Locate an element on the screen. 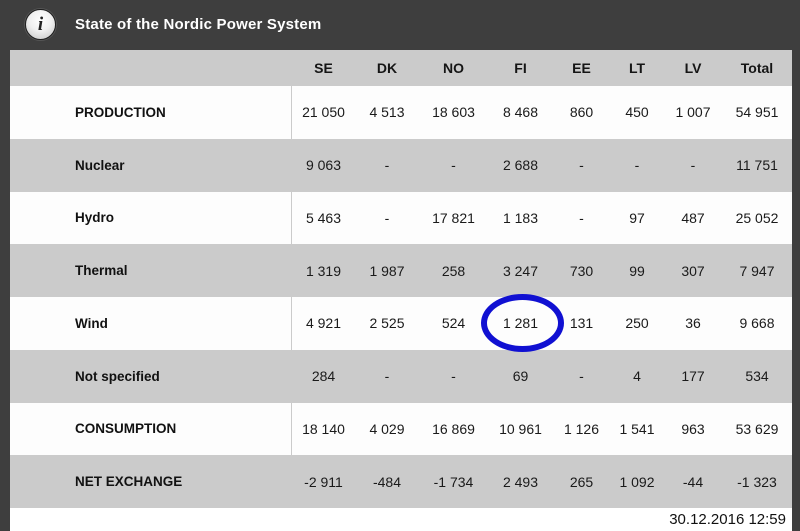 The height and width of the screenshot is (531, 800). cell: 36 is located at coordinates (693, 323).